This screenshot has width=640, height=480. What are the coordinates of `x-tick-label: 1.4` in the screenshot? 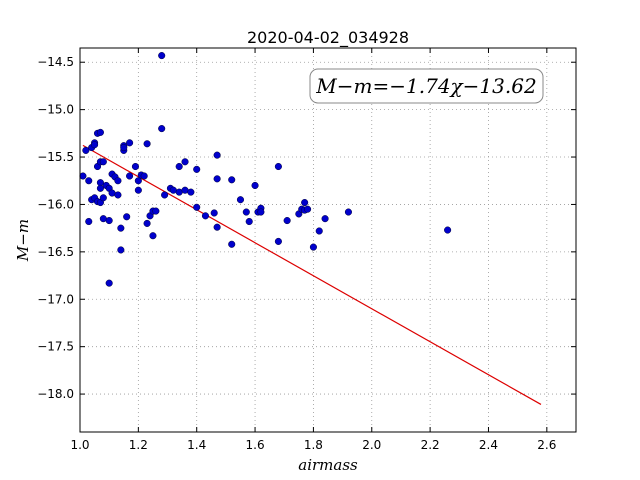 It's located at (196, 445).